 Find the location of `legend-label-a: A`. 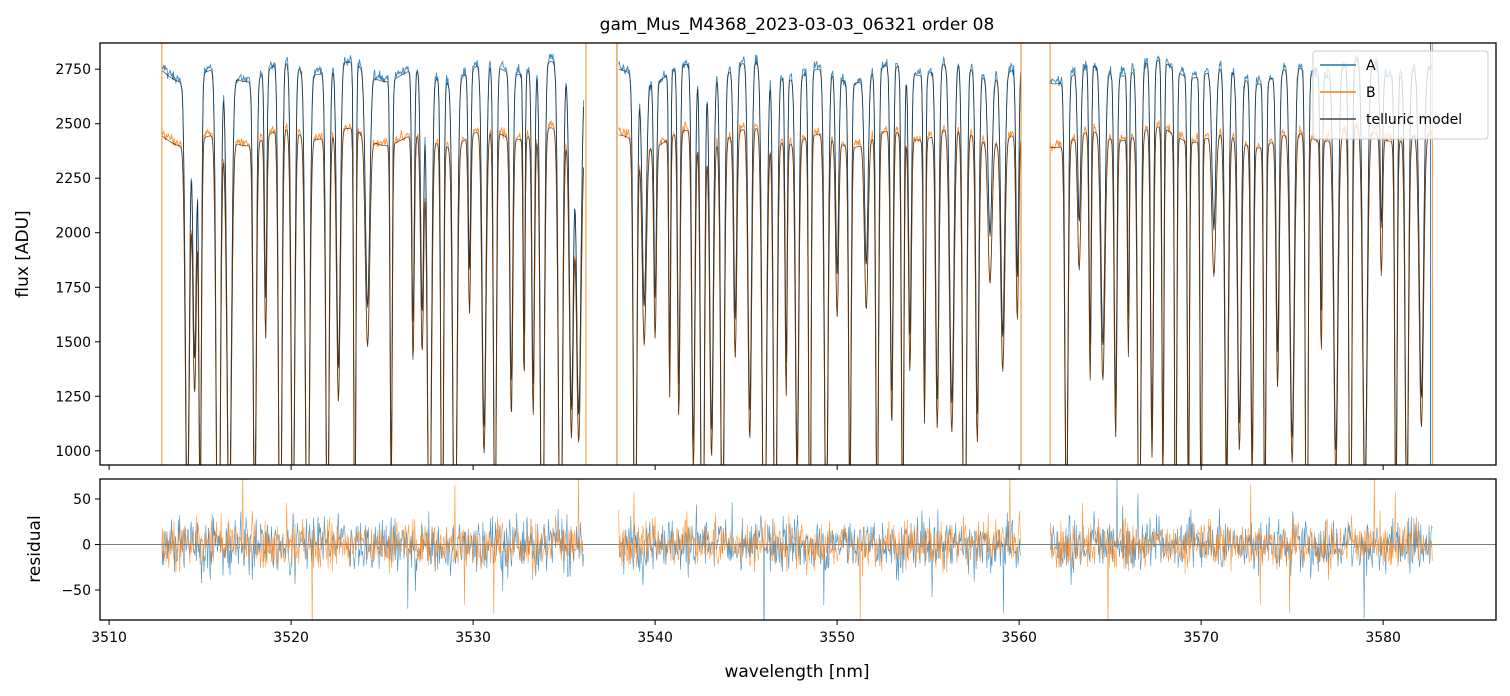

legend-label-a: A is located at coordinates (1371, 66).